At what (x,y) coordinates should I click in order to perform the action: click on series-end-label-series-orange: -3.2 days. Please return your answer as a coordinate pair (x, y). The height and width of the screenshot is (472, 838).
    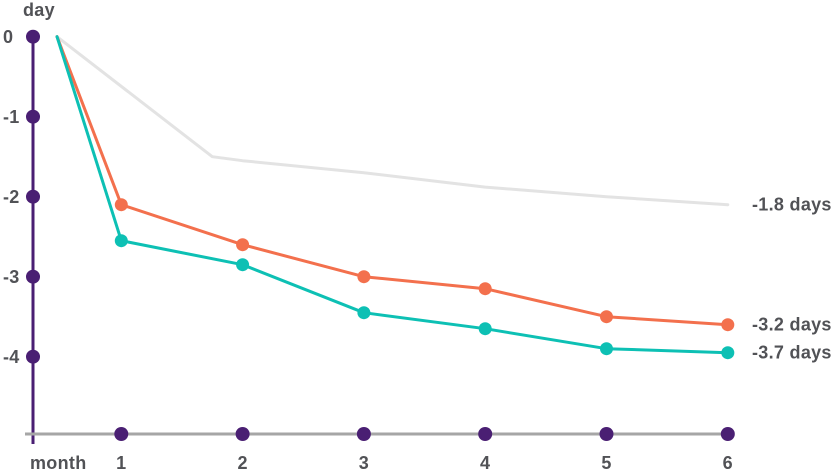
    Looking at the image, I should click on (792, 325).